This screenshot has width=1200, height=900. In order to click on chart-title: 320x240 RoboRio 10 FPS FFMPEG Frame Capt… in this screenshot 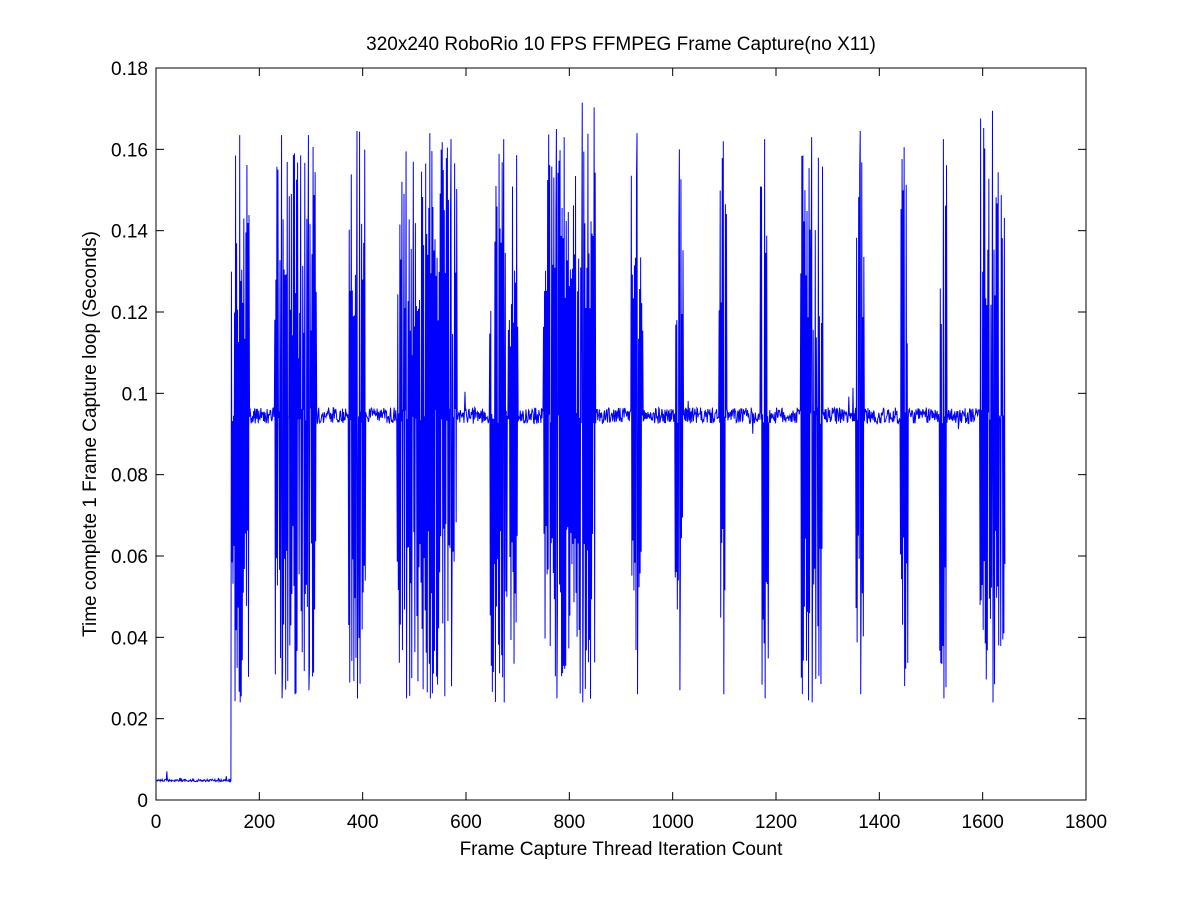, I will do `click(621, 44)`.